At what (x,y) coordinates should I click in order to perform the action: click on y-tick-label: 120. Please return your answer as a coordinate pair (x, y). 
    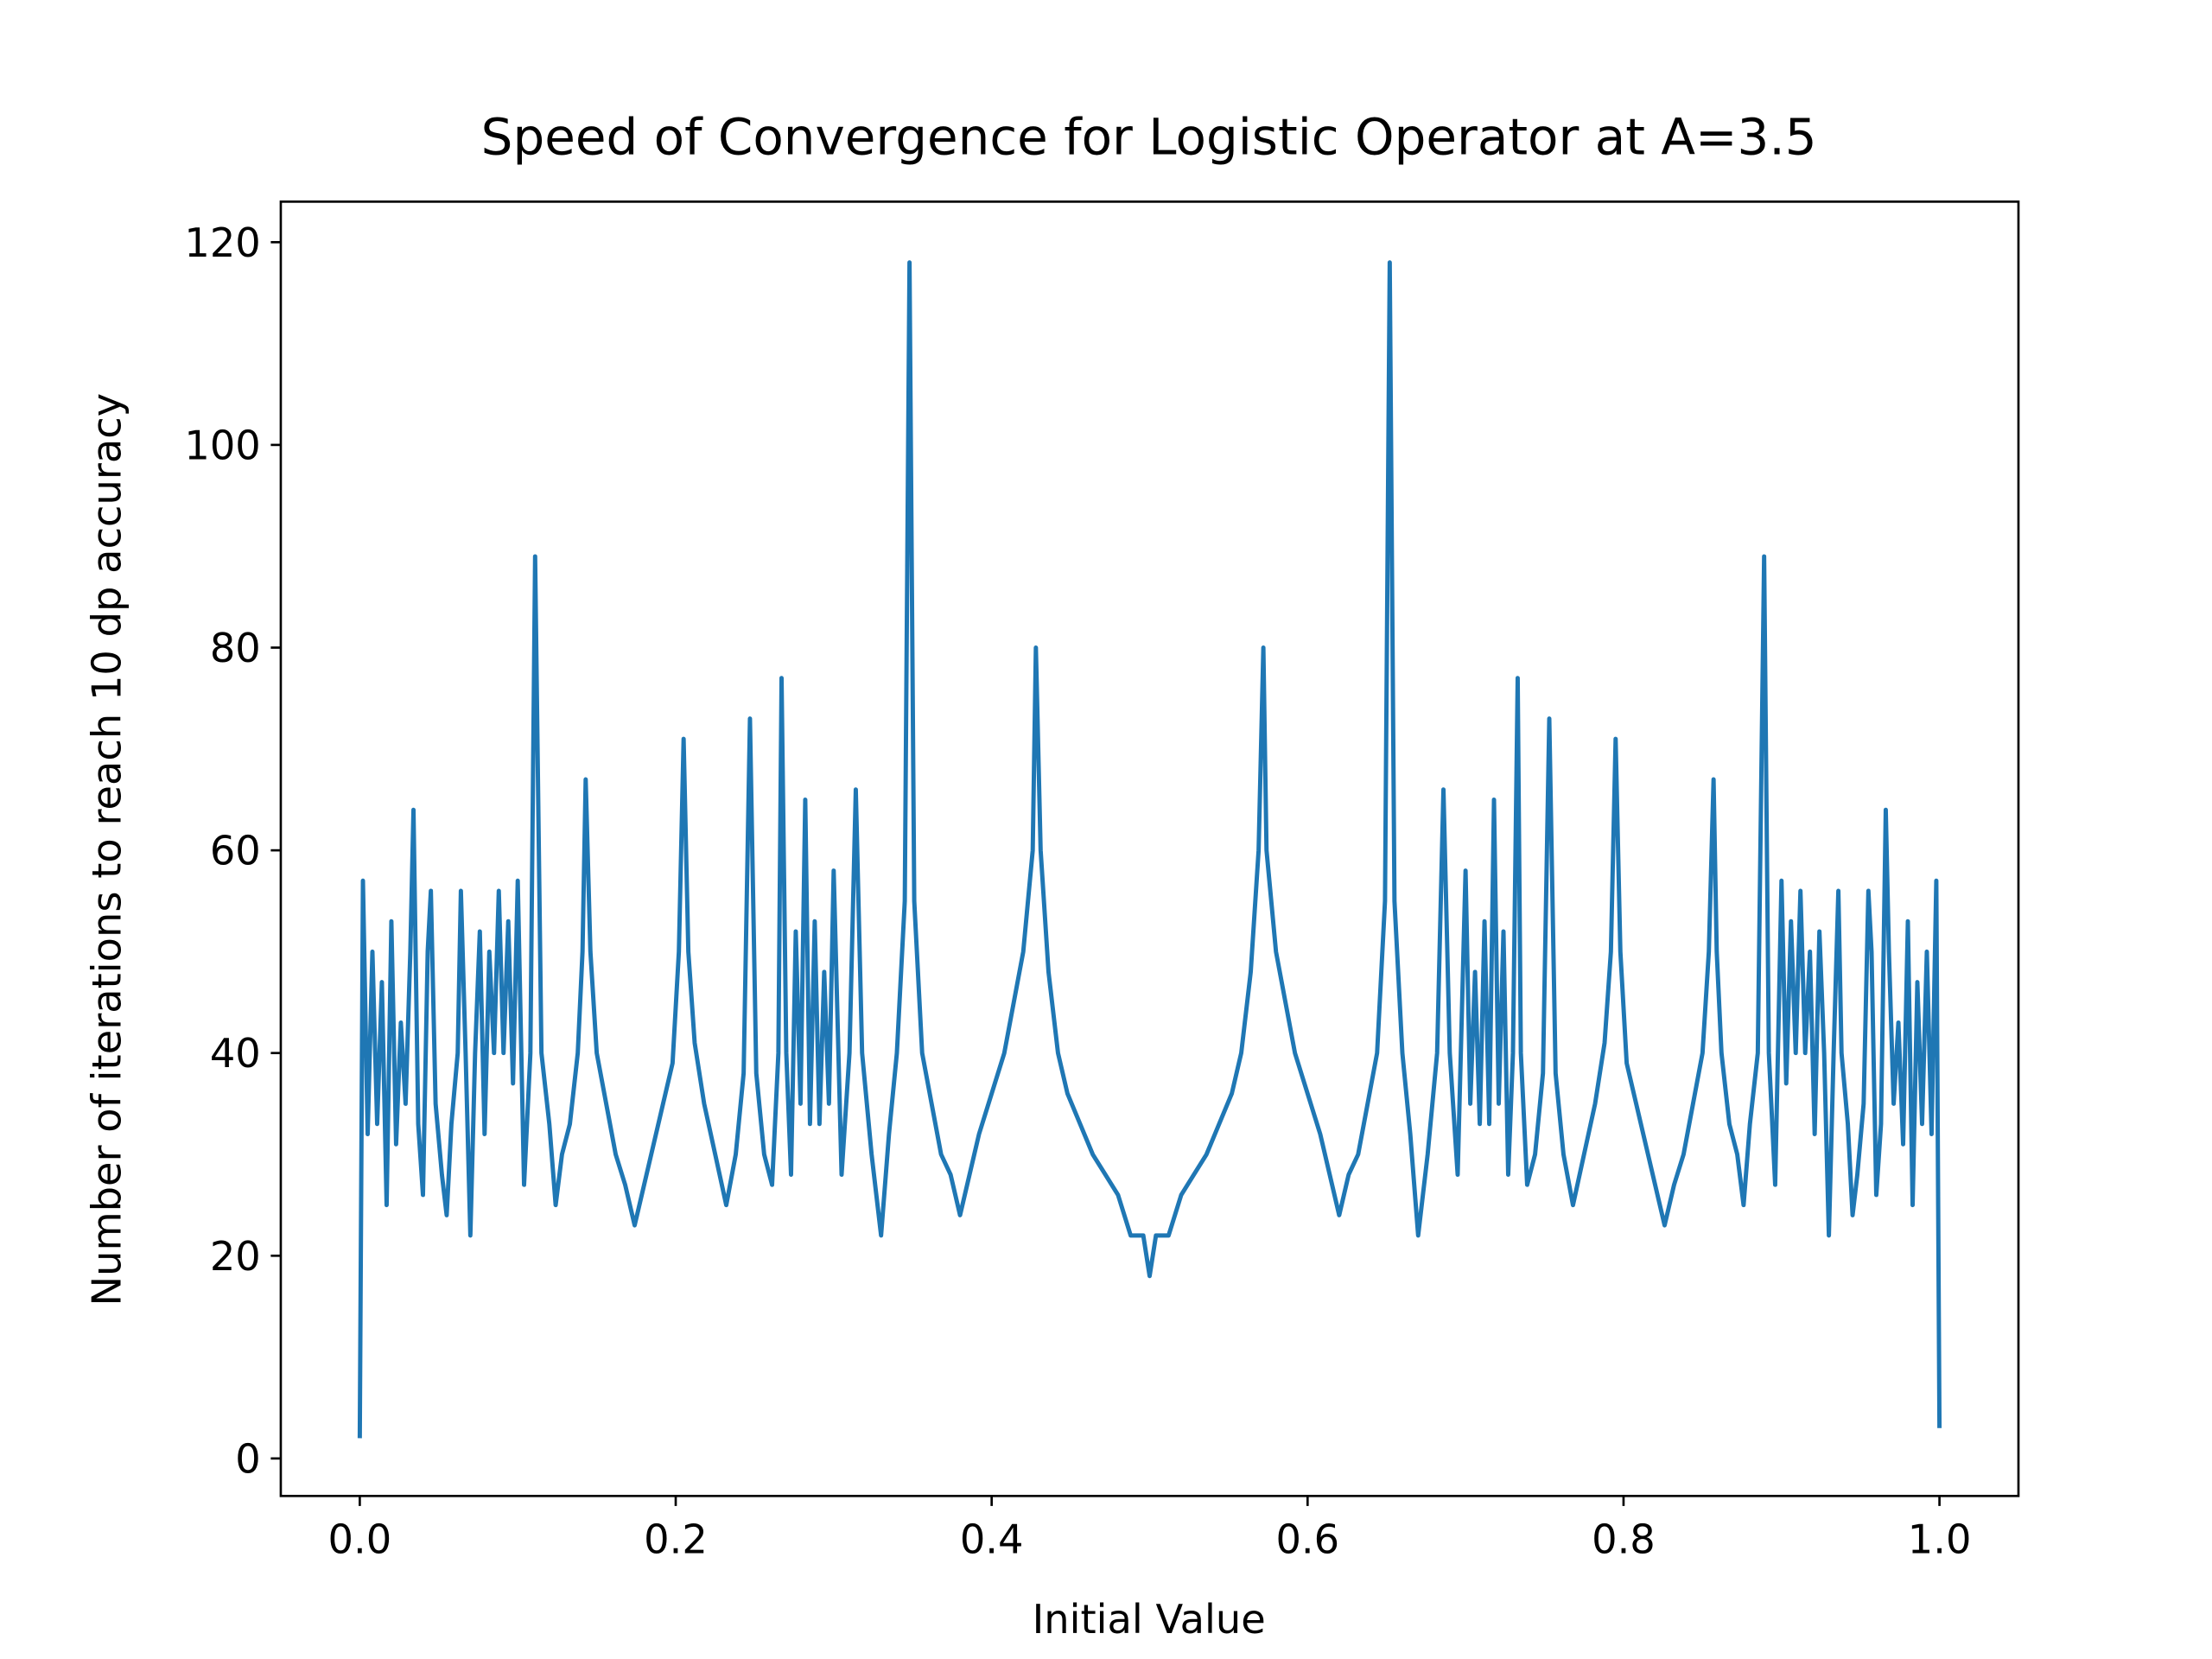
    Looking at the image, I should click on (222, 242).